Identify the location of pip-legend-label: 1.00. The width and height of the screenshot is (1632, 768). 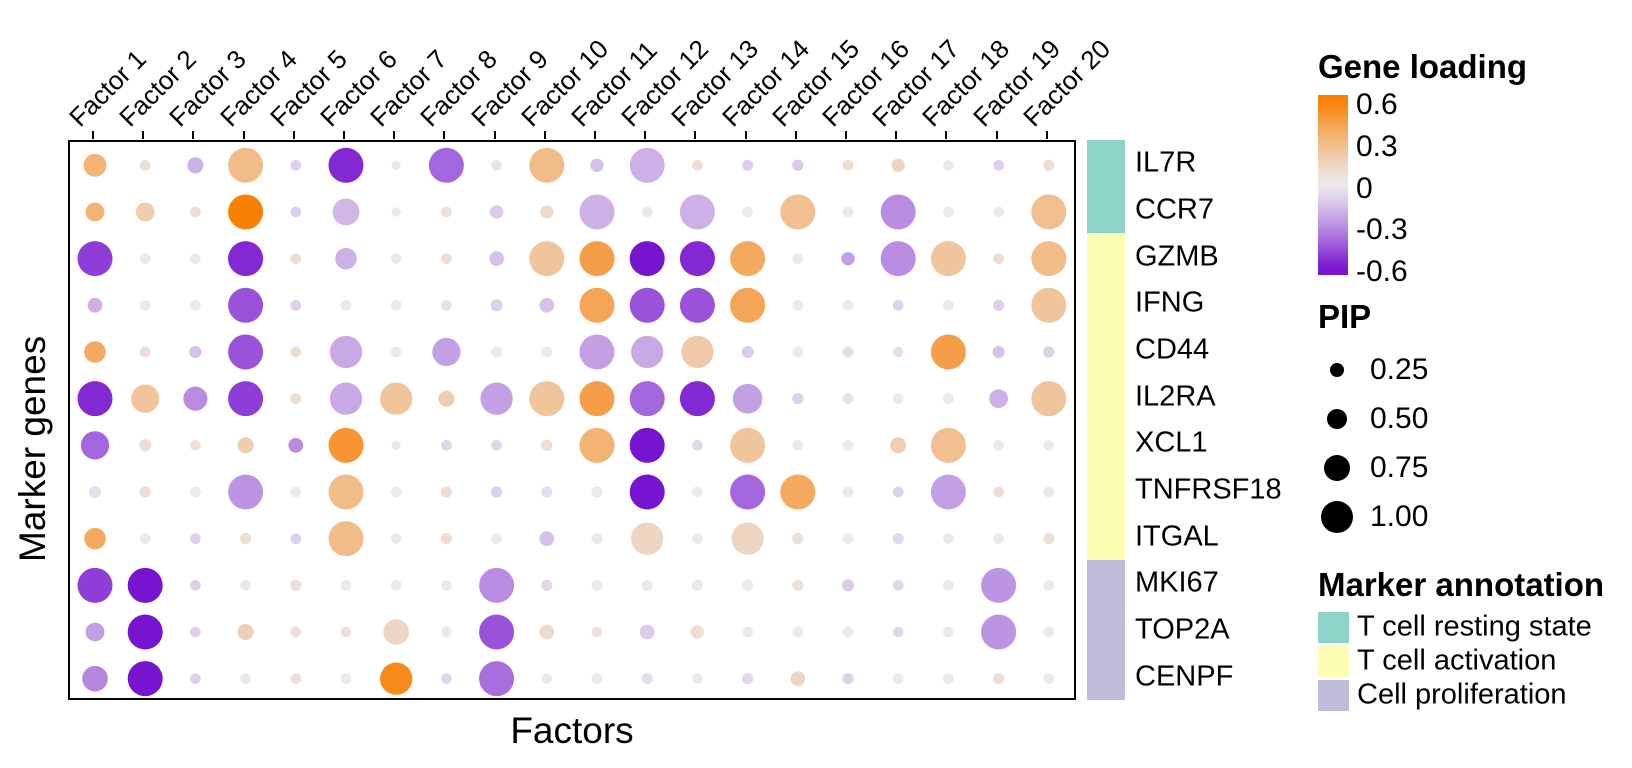
(1399, 516).